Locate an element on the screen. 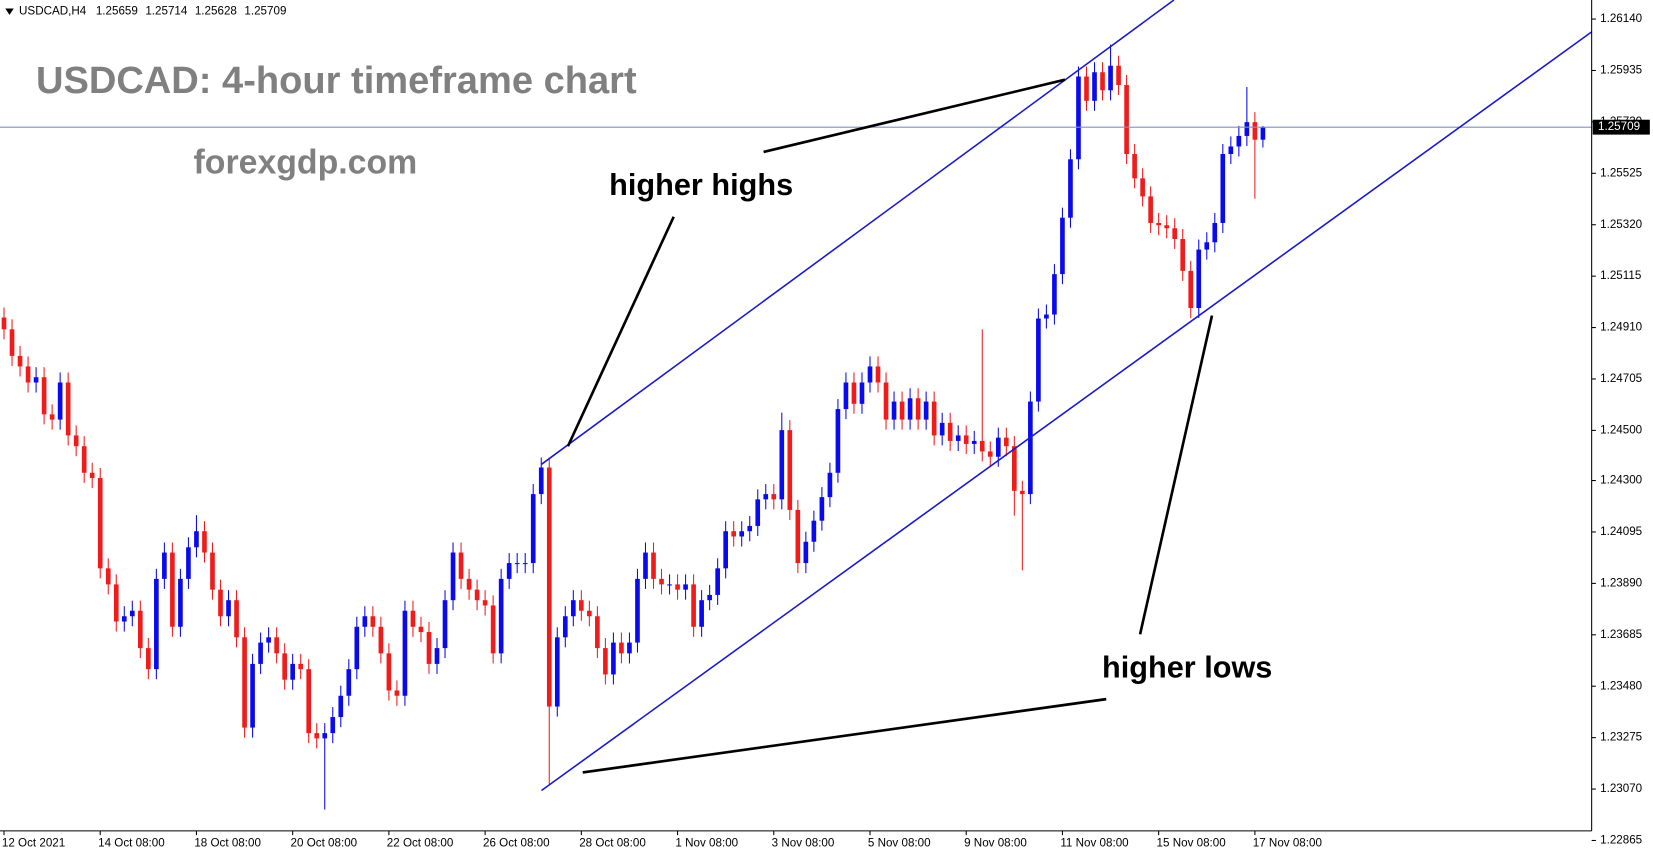 This screenshot has height=850, width=1653. y-tick-label: 1.26140 is located at coordinates (1621, 18).